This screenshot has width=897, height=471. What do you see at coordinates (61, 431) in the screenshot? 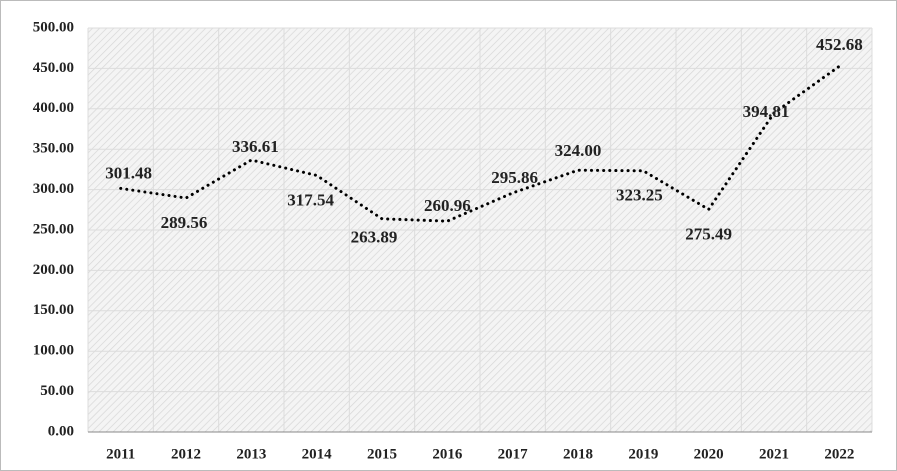
I see `y-tick-label: 0.00` at bounding box center [61, 431].